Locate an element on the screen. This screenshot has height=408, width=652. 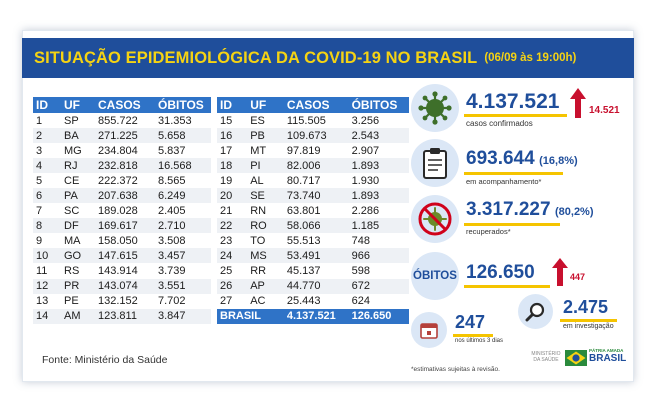
table-cell: 7 is located at coordinates (39, 210).